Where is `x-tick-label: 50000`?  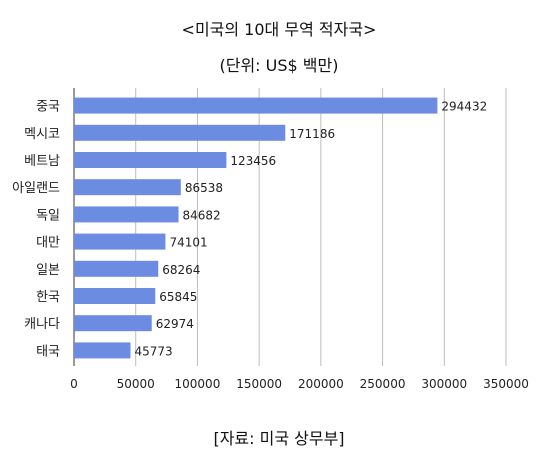
x-tick-label: 50000 is located at coordinates (136, 384).